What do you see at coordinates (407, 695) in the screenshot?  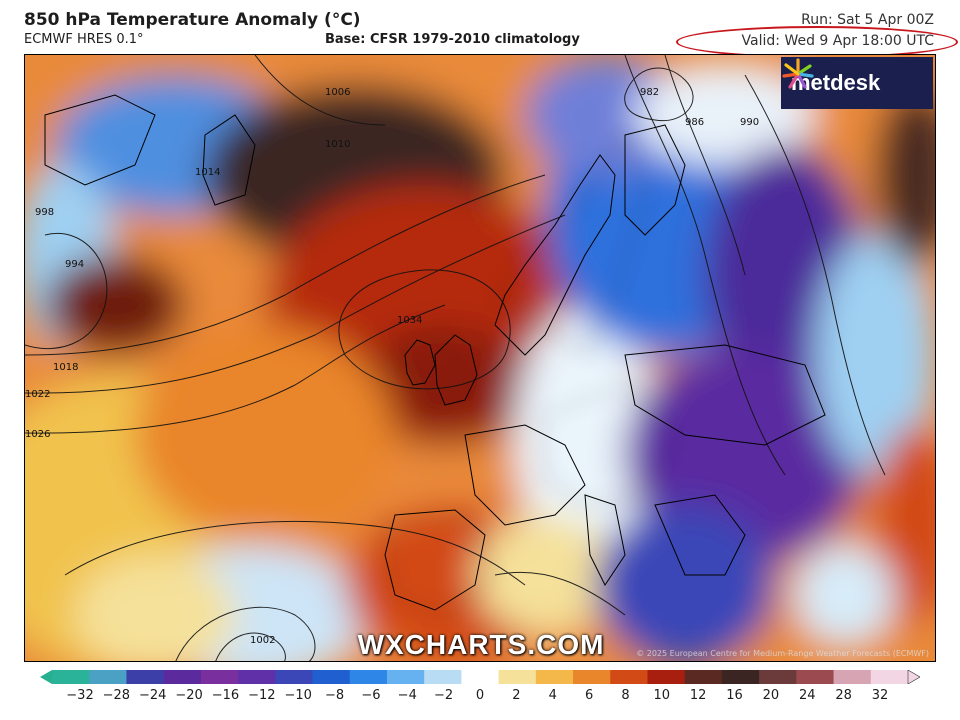 I see `colorbar-tick-label: −4` at bounding box center [407, 695].